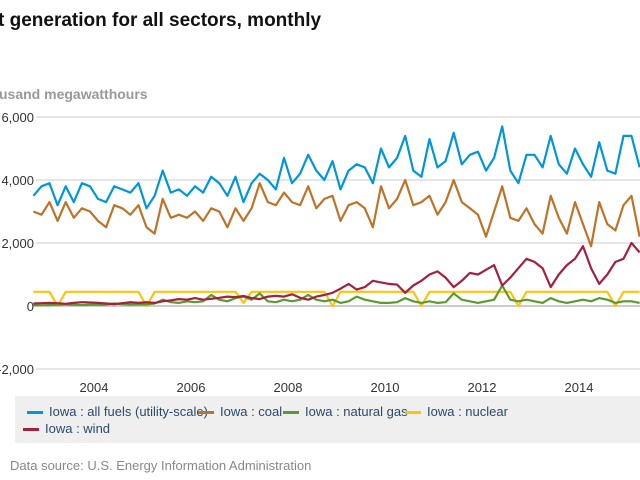  I want to click on legend-item-nuclear: Iowa : nuclear, so click(456, 411).